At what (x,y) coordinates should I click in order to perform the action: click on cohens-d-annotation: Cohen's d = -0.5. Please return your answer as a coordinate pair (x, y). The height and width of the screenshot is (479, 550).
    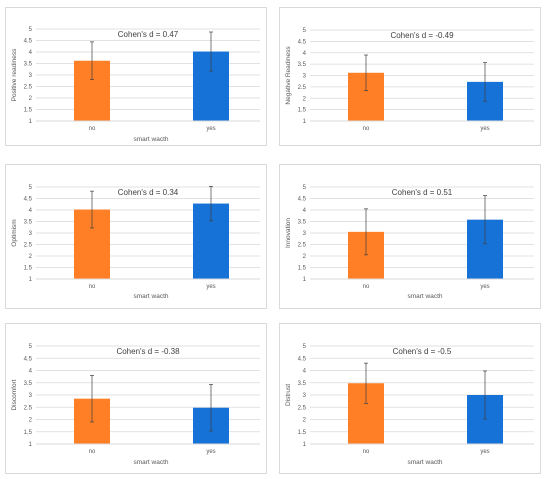
    Looking at the image, I should click on (422, 351).